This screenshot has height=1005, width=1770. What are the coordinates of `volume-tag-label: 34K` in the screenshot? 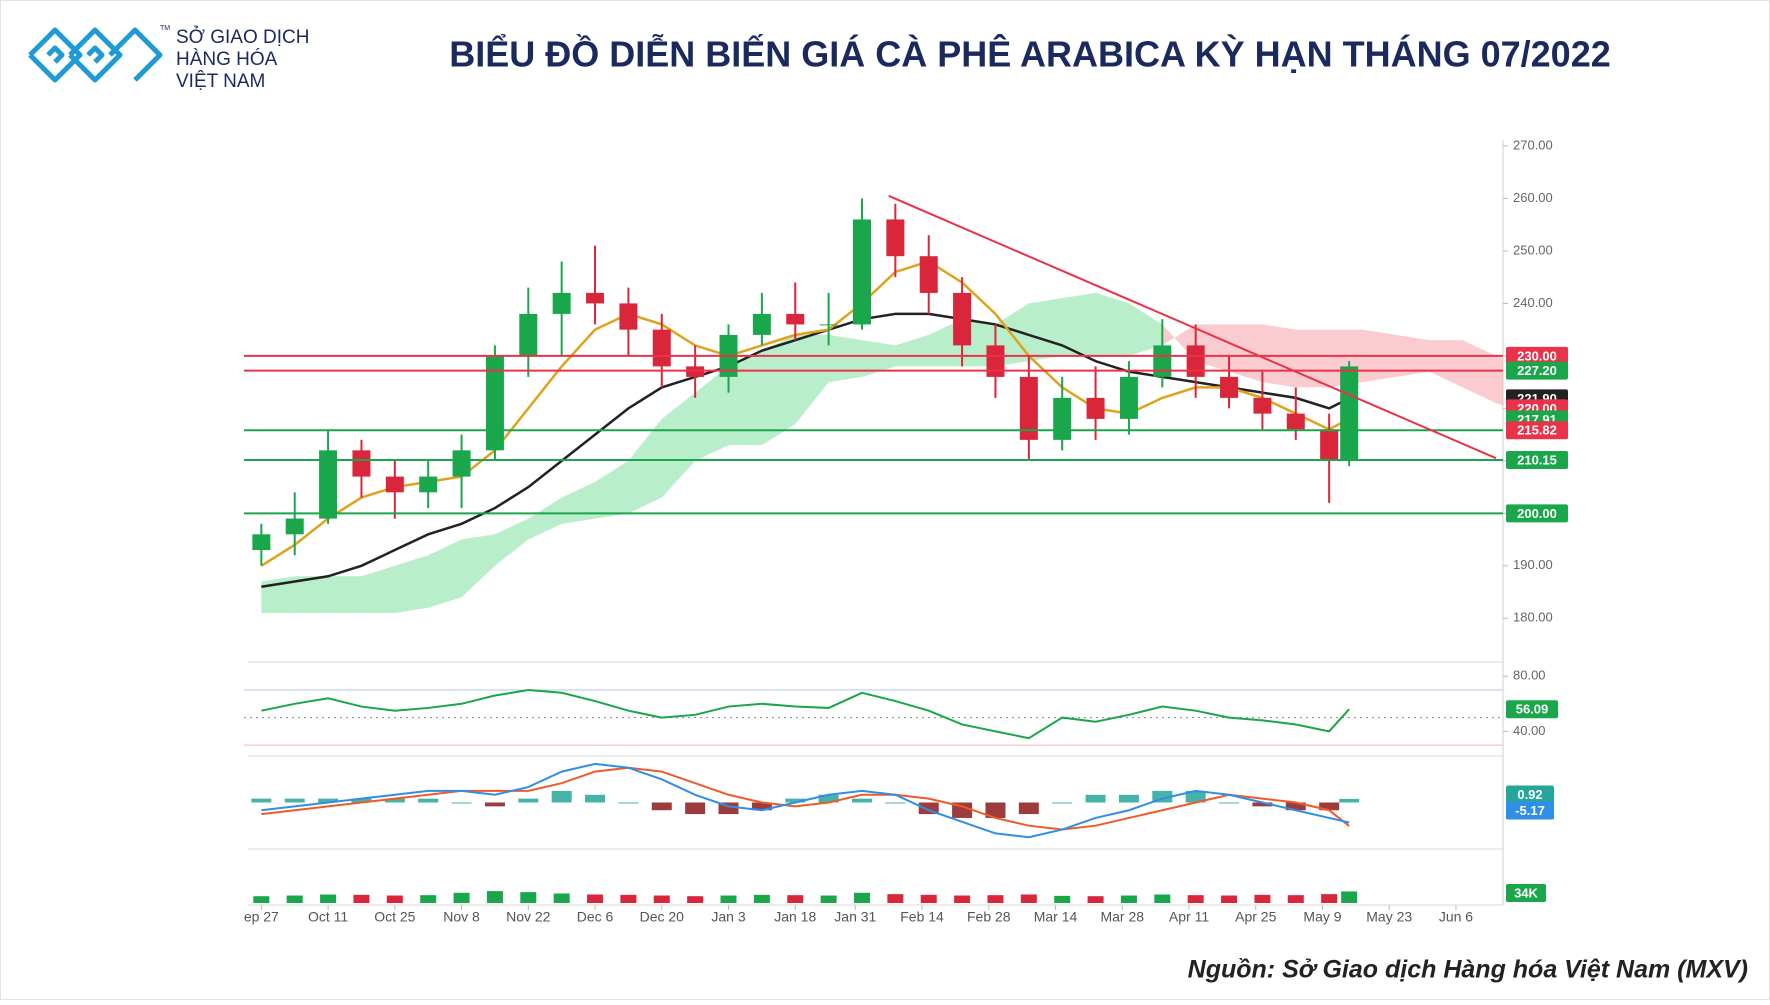 It's located at (1526, 892).